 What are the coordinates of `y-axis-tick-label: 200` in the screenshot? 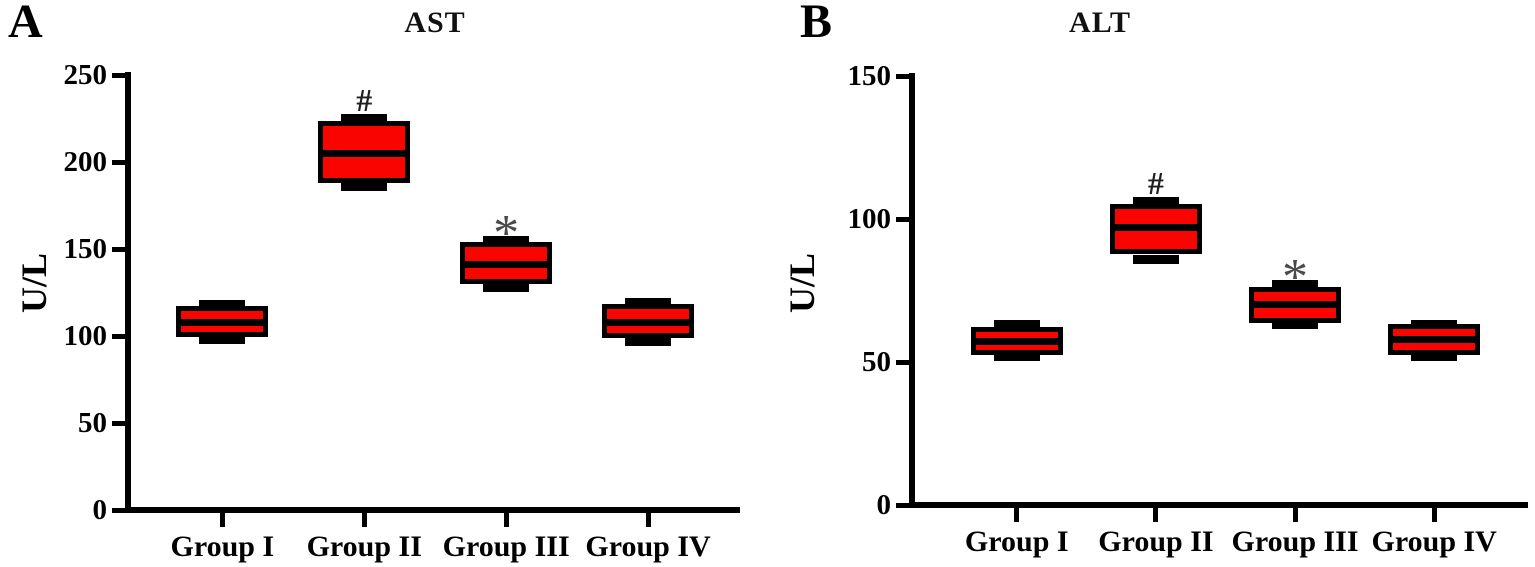 It's located at (85, 162).